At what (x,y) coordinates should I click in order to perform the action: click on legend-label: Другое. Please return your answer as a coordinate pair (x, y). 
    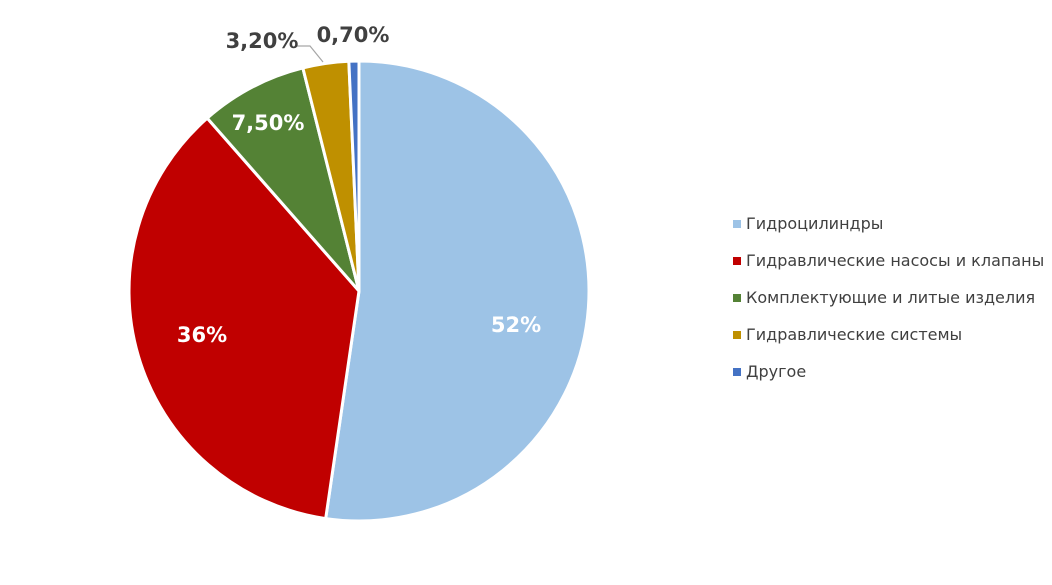
    Looking at the image, I should click on (776, 371).